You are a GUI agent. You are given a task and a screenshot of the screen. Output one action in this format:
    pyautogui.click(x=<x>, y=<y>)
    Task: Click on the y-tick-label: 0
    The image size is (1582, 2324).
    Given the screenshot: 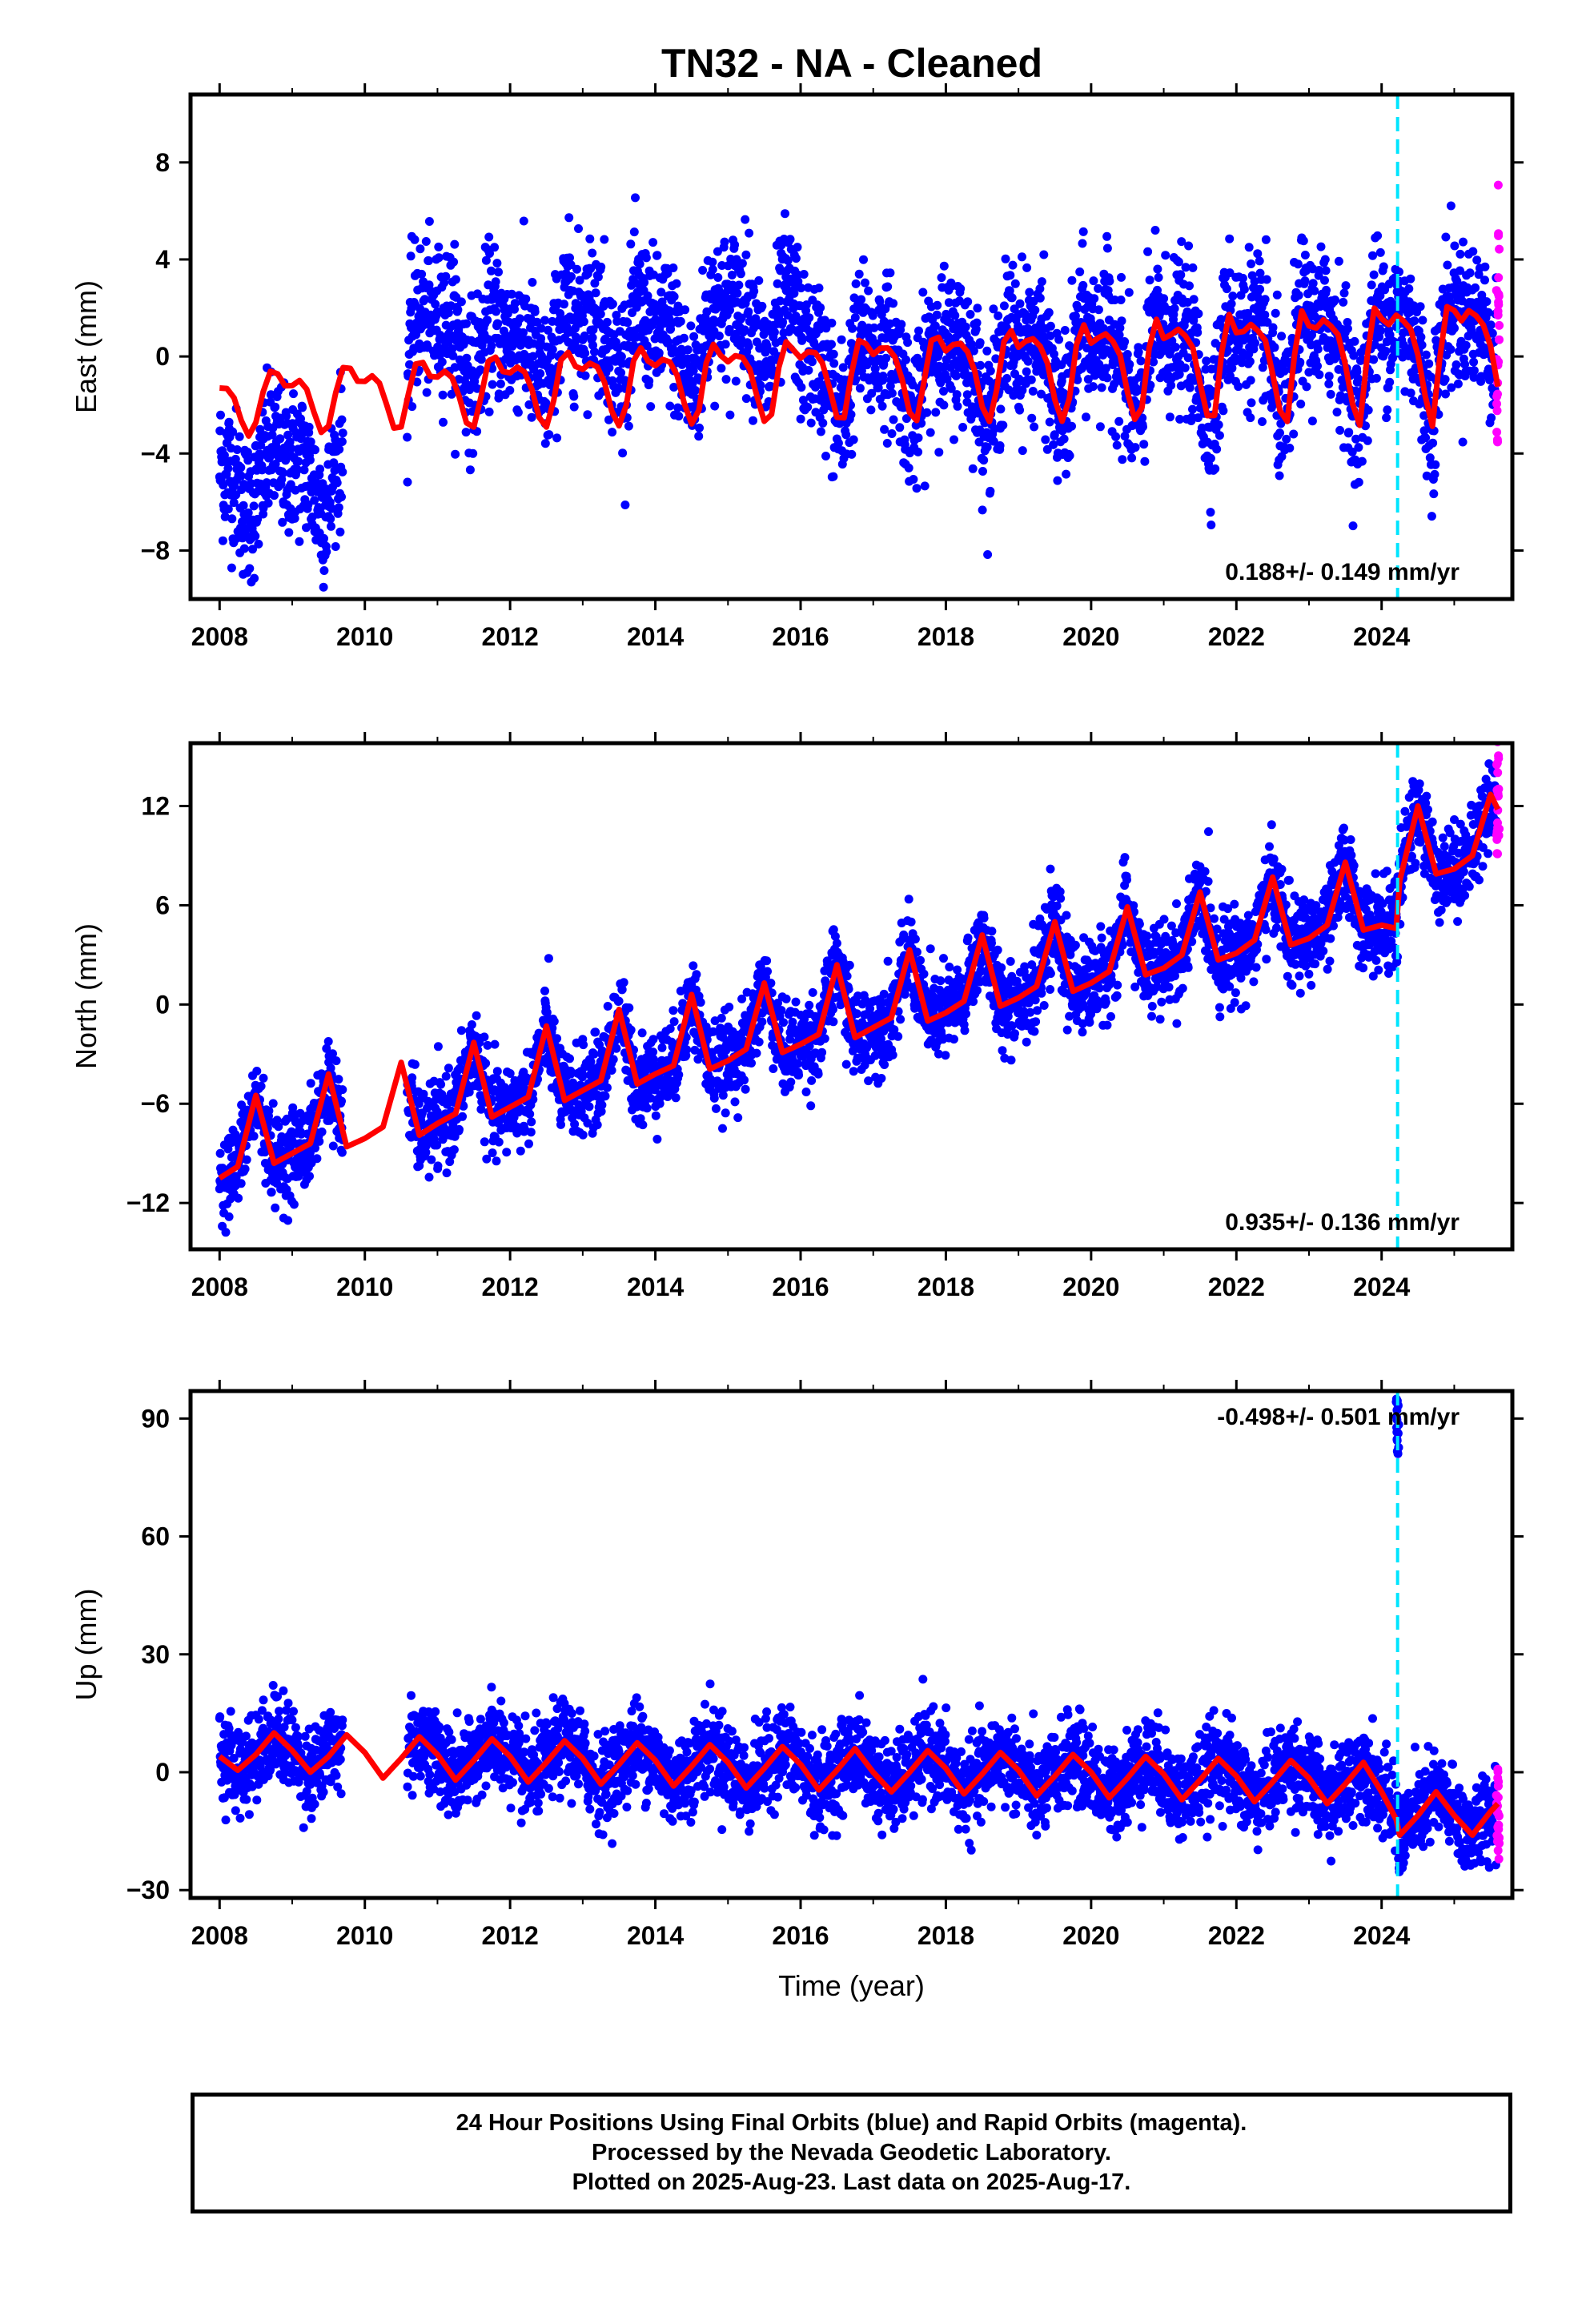 What is the action you would take?
    pyautogui.click(x=162, y=356)
    